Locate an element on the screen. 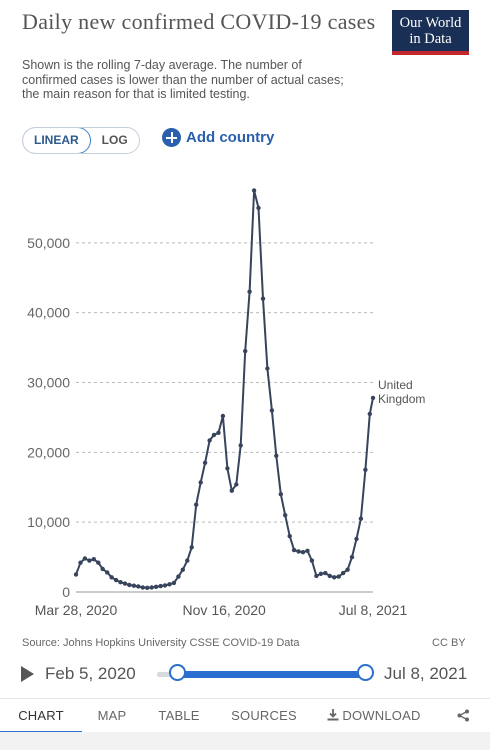 The width and height of the screenshot is (490, 750). tab-map-label: MAP is located at coordinates (112, 715).